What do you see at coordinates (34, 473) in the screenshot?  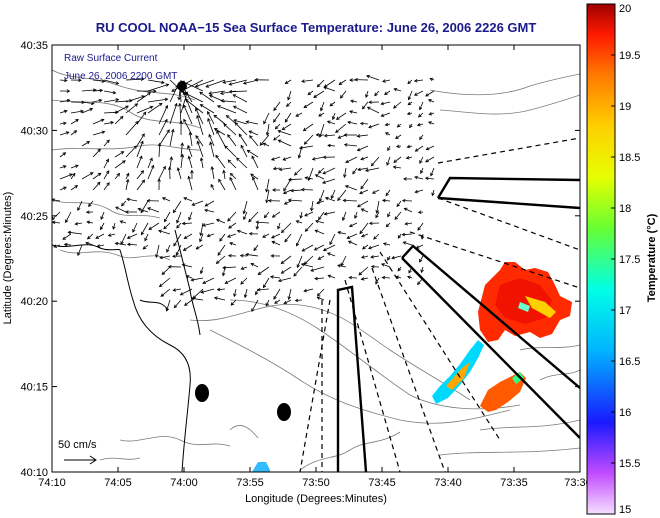 I see `y-tick-label: 40:10` at bounding box center [34, 473].